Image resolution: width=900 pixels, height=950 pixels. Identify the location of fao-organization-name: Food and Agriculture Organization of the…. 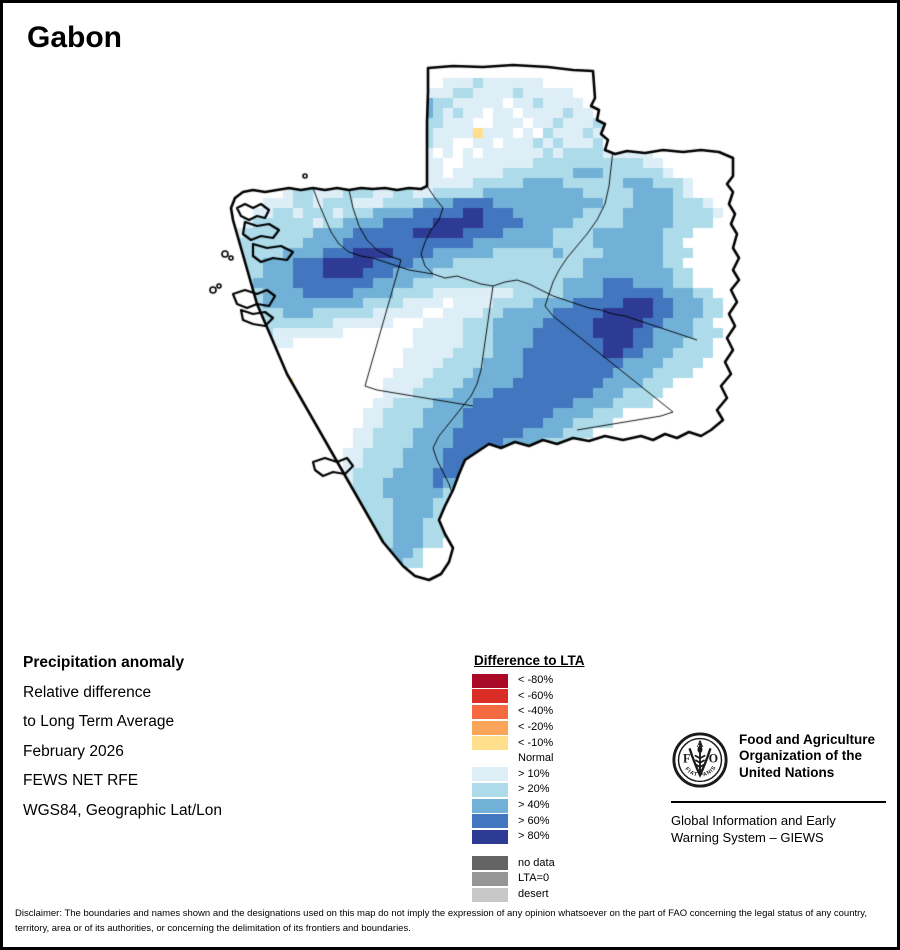
(807, 756).